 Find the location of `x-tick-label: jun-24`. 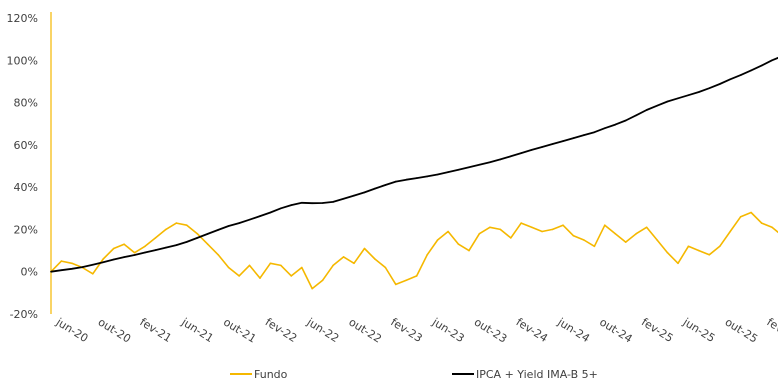

x-tick-label: jun-24 is located at coordinates (573, 330).